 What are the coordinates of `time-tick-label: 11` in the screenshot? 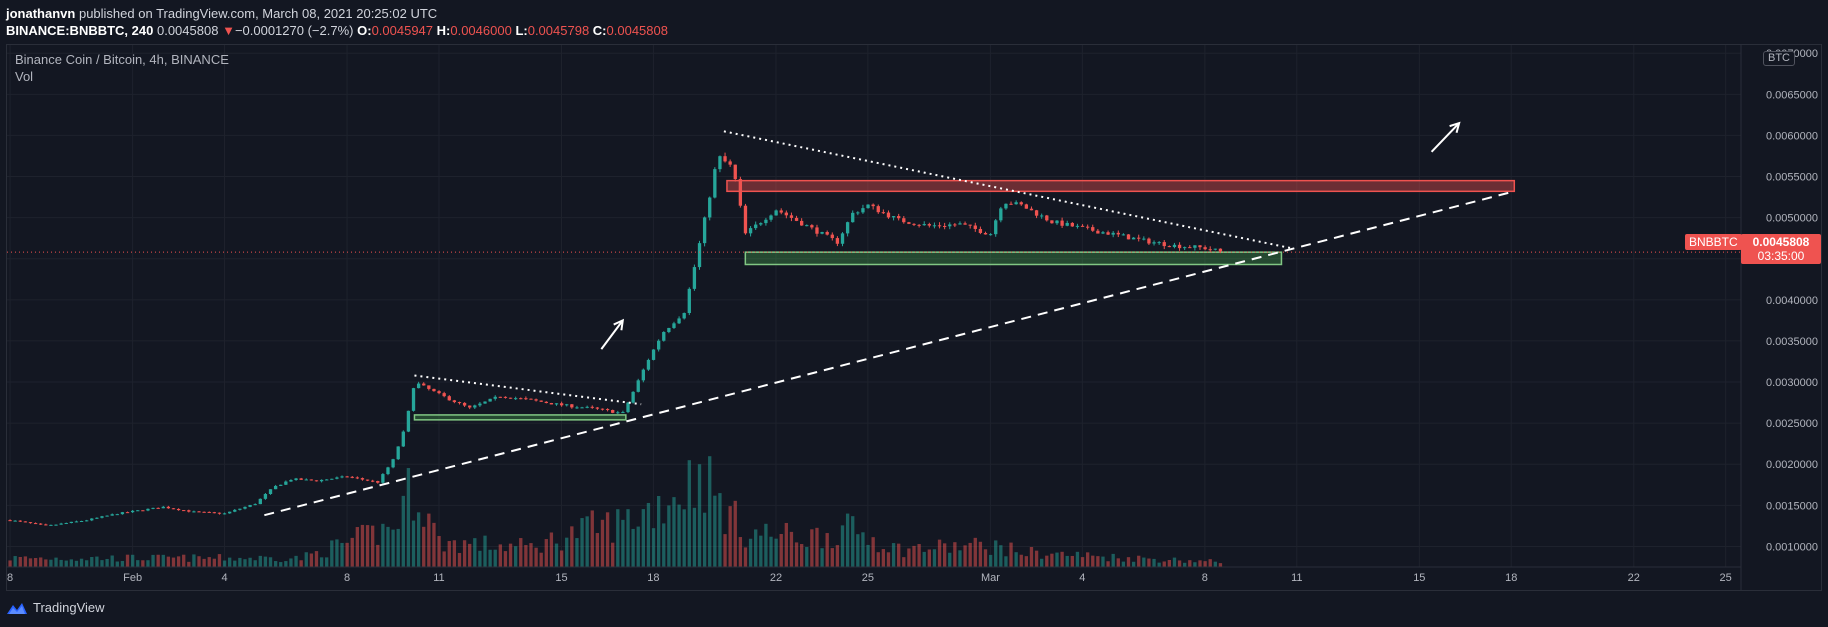 It's located at (438, 578).